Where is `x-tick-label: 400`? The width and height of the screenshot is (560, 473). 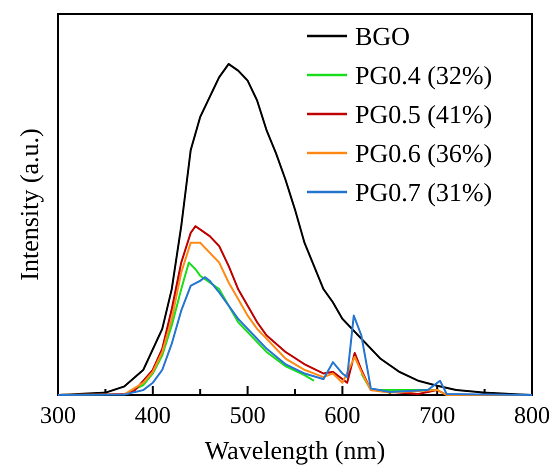
x-tick-label: 400 is located at coordinates (152, 416).